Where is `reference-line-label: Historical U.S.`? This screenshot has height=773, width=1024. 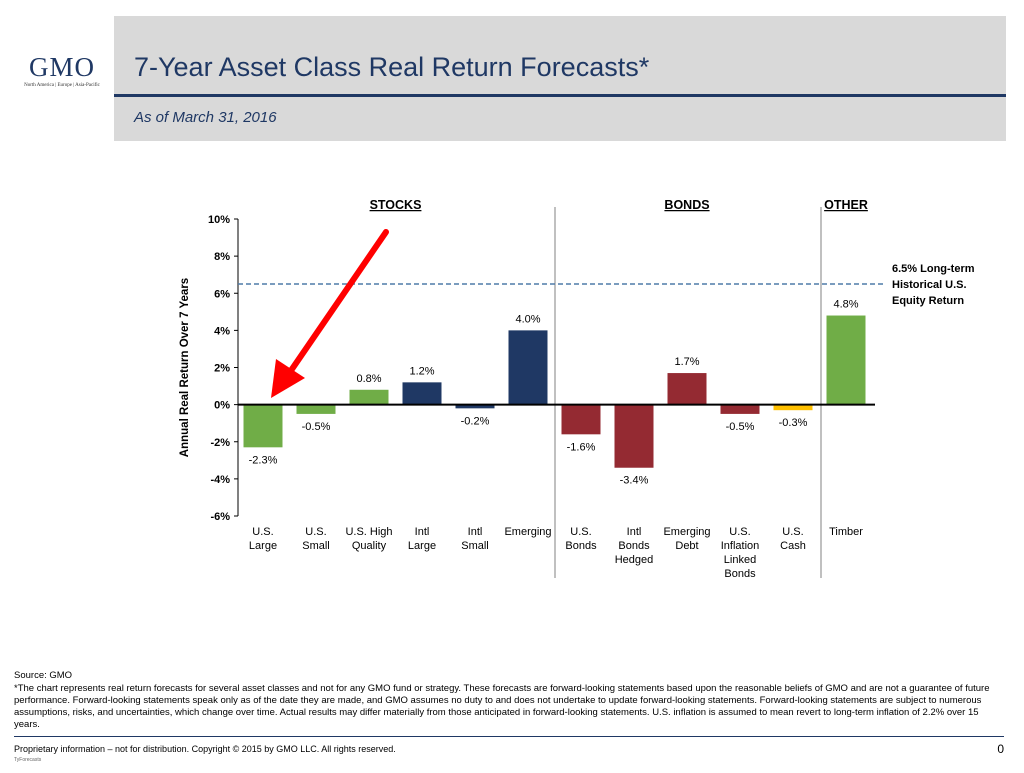 reference-line-label: Historical U.S. is located at coordinates (929, 285).